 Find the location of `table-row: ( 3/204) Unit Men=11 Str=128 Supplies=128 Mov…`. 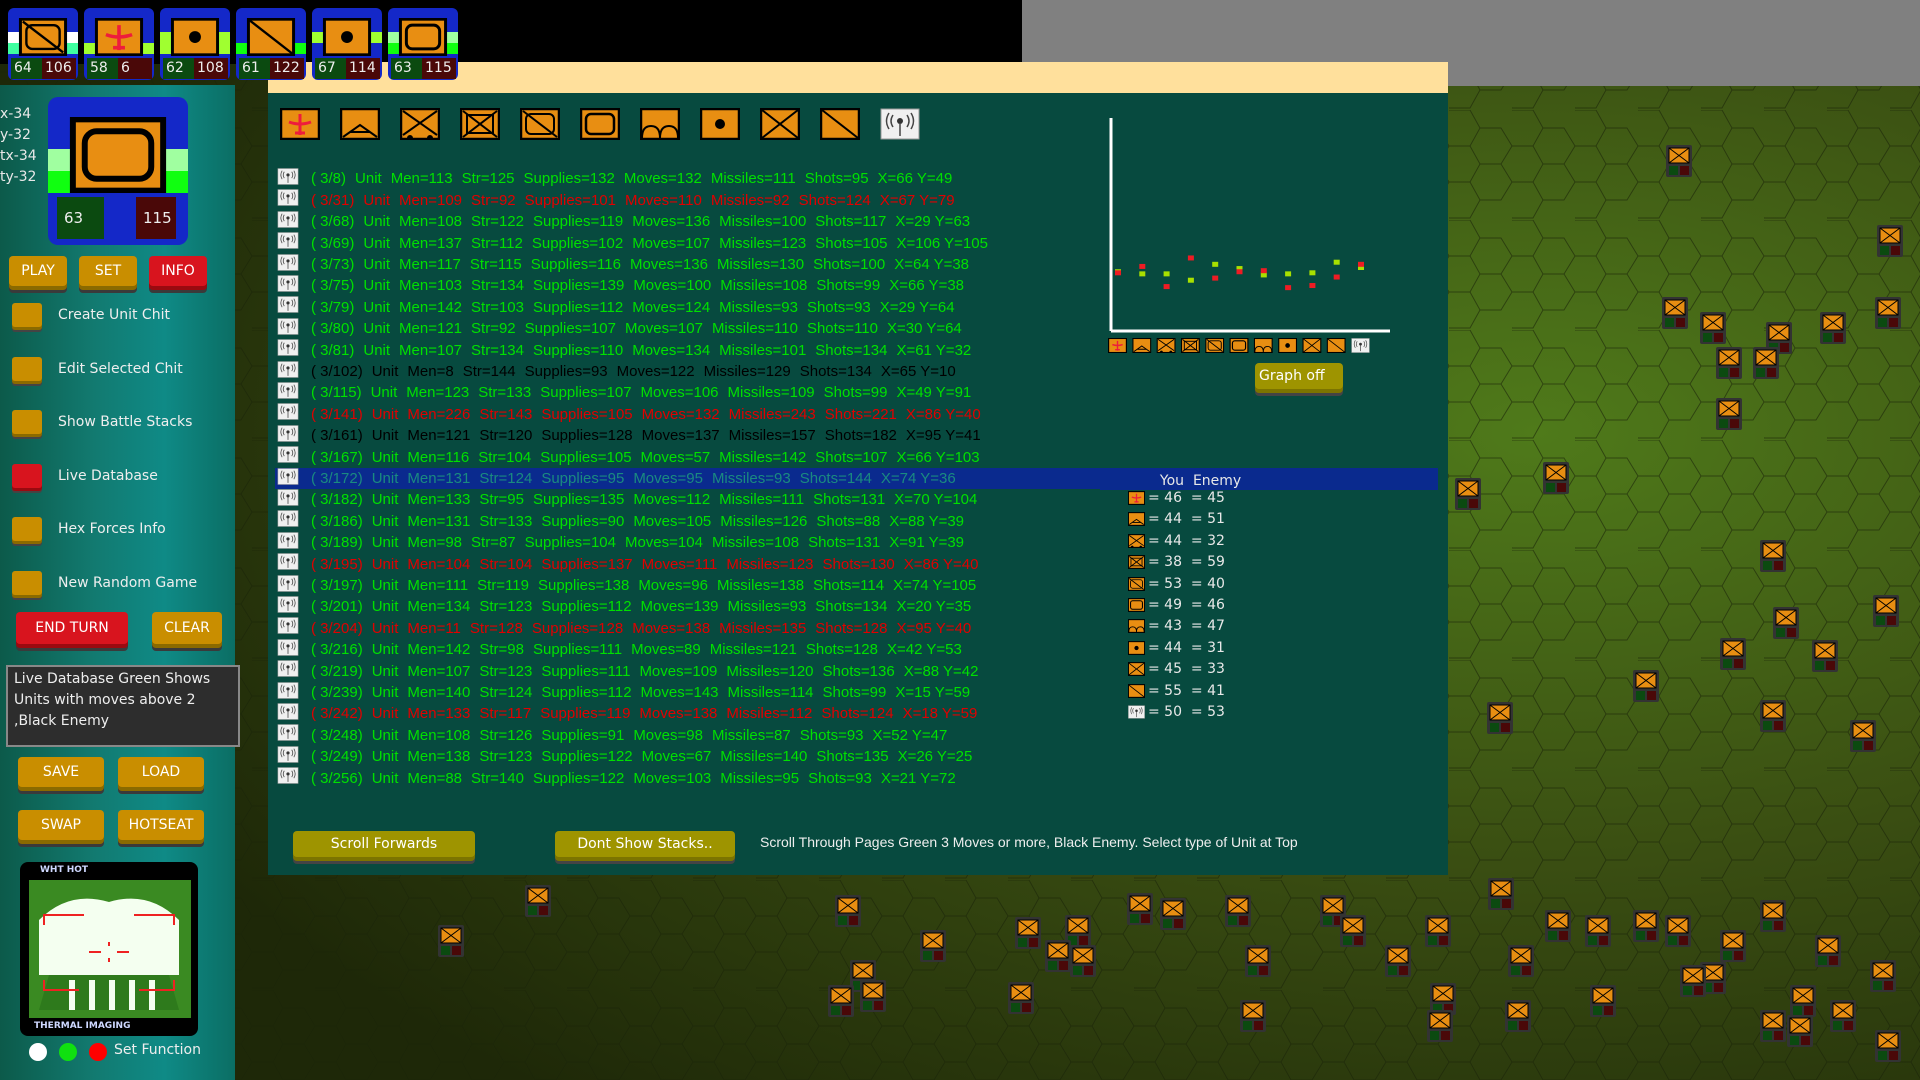

table-row: ( 3/204) Unit Men=11 Str=128 Supplies=128 Mov… is located at coordinates (856, 627).